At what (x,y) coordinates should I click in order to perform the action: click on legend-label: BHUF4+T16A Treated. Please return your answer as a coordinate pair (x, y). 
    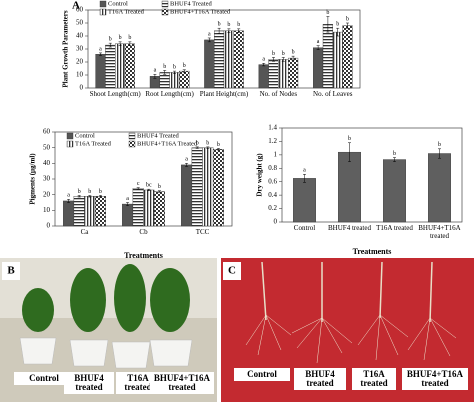
    Looking at the image, I should click on (167, 143).